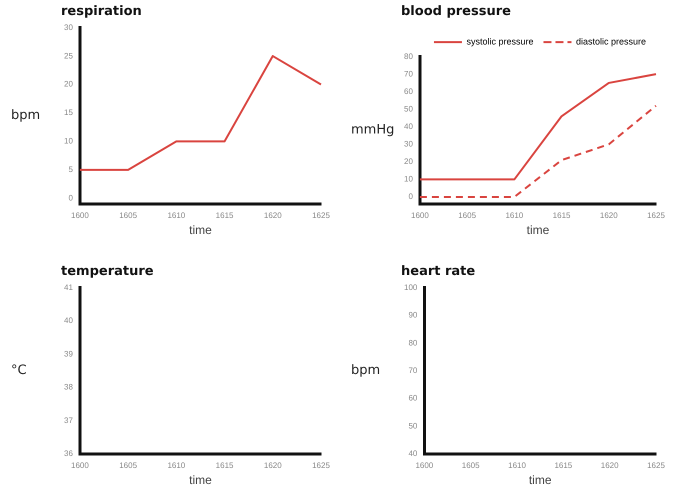 The image size is (673, 495). I want to click on y-axis-title: °C, so click(19, 370).